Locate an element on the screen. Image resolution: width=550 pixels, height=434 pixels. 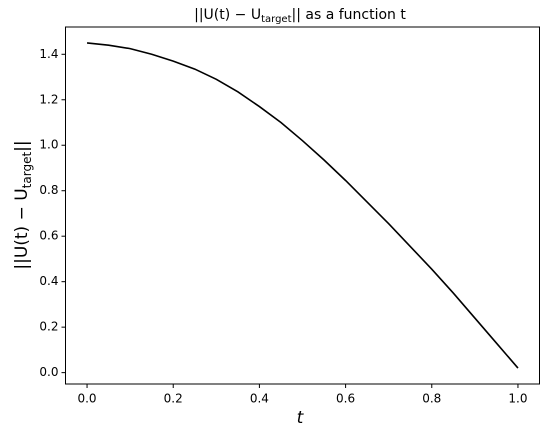
x-tick-label: 0.2 is located at coordinates (173, 399).